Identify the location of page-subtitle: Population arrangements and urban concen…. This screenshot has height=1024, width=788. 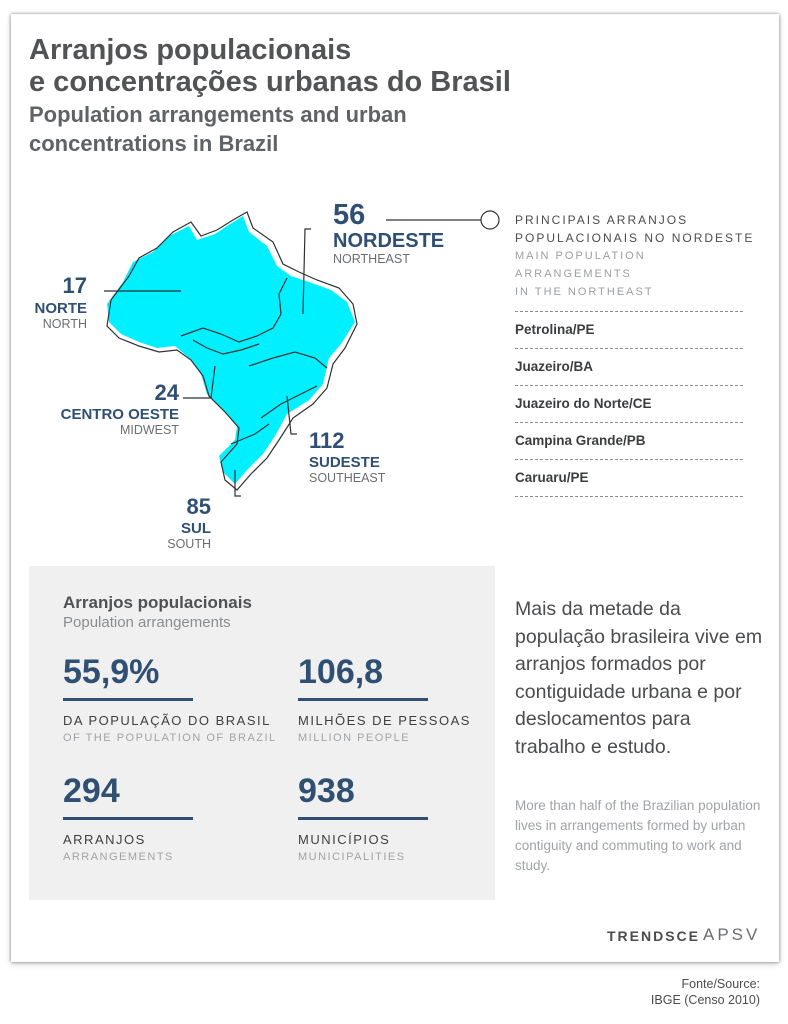
(218, 129).